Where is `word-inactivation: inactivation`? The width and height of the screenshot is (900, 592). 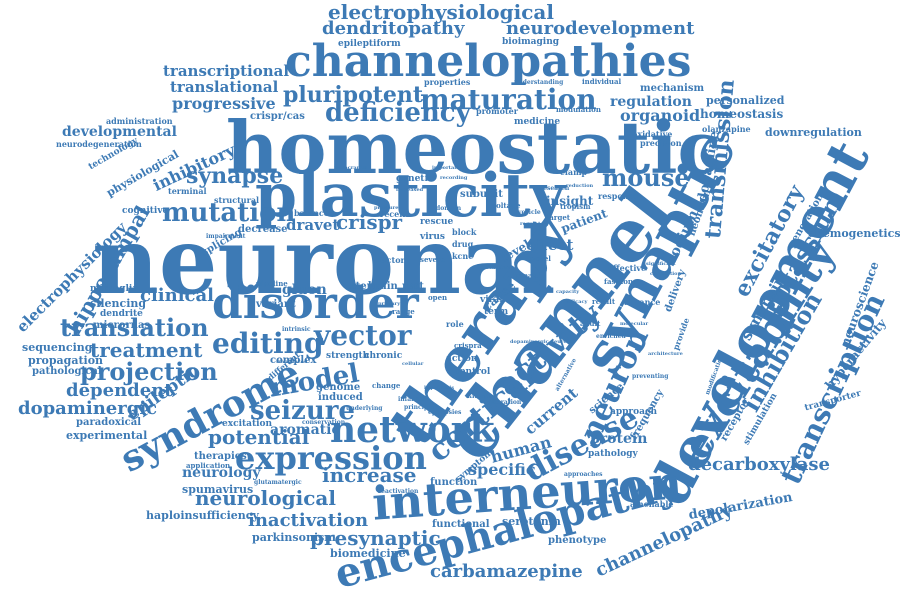
word-inactivation: inactivation is located at coordinates (308, 520).